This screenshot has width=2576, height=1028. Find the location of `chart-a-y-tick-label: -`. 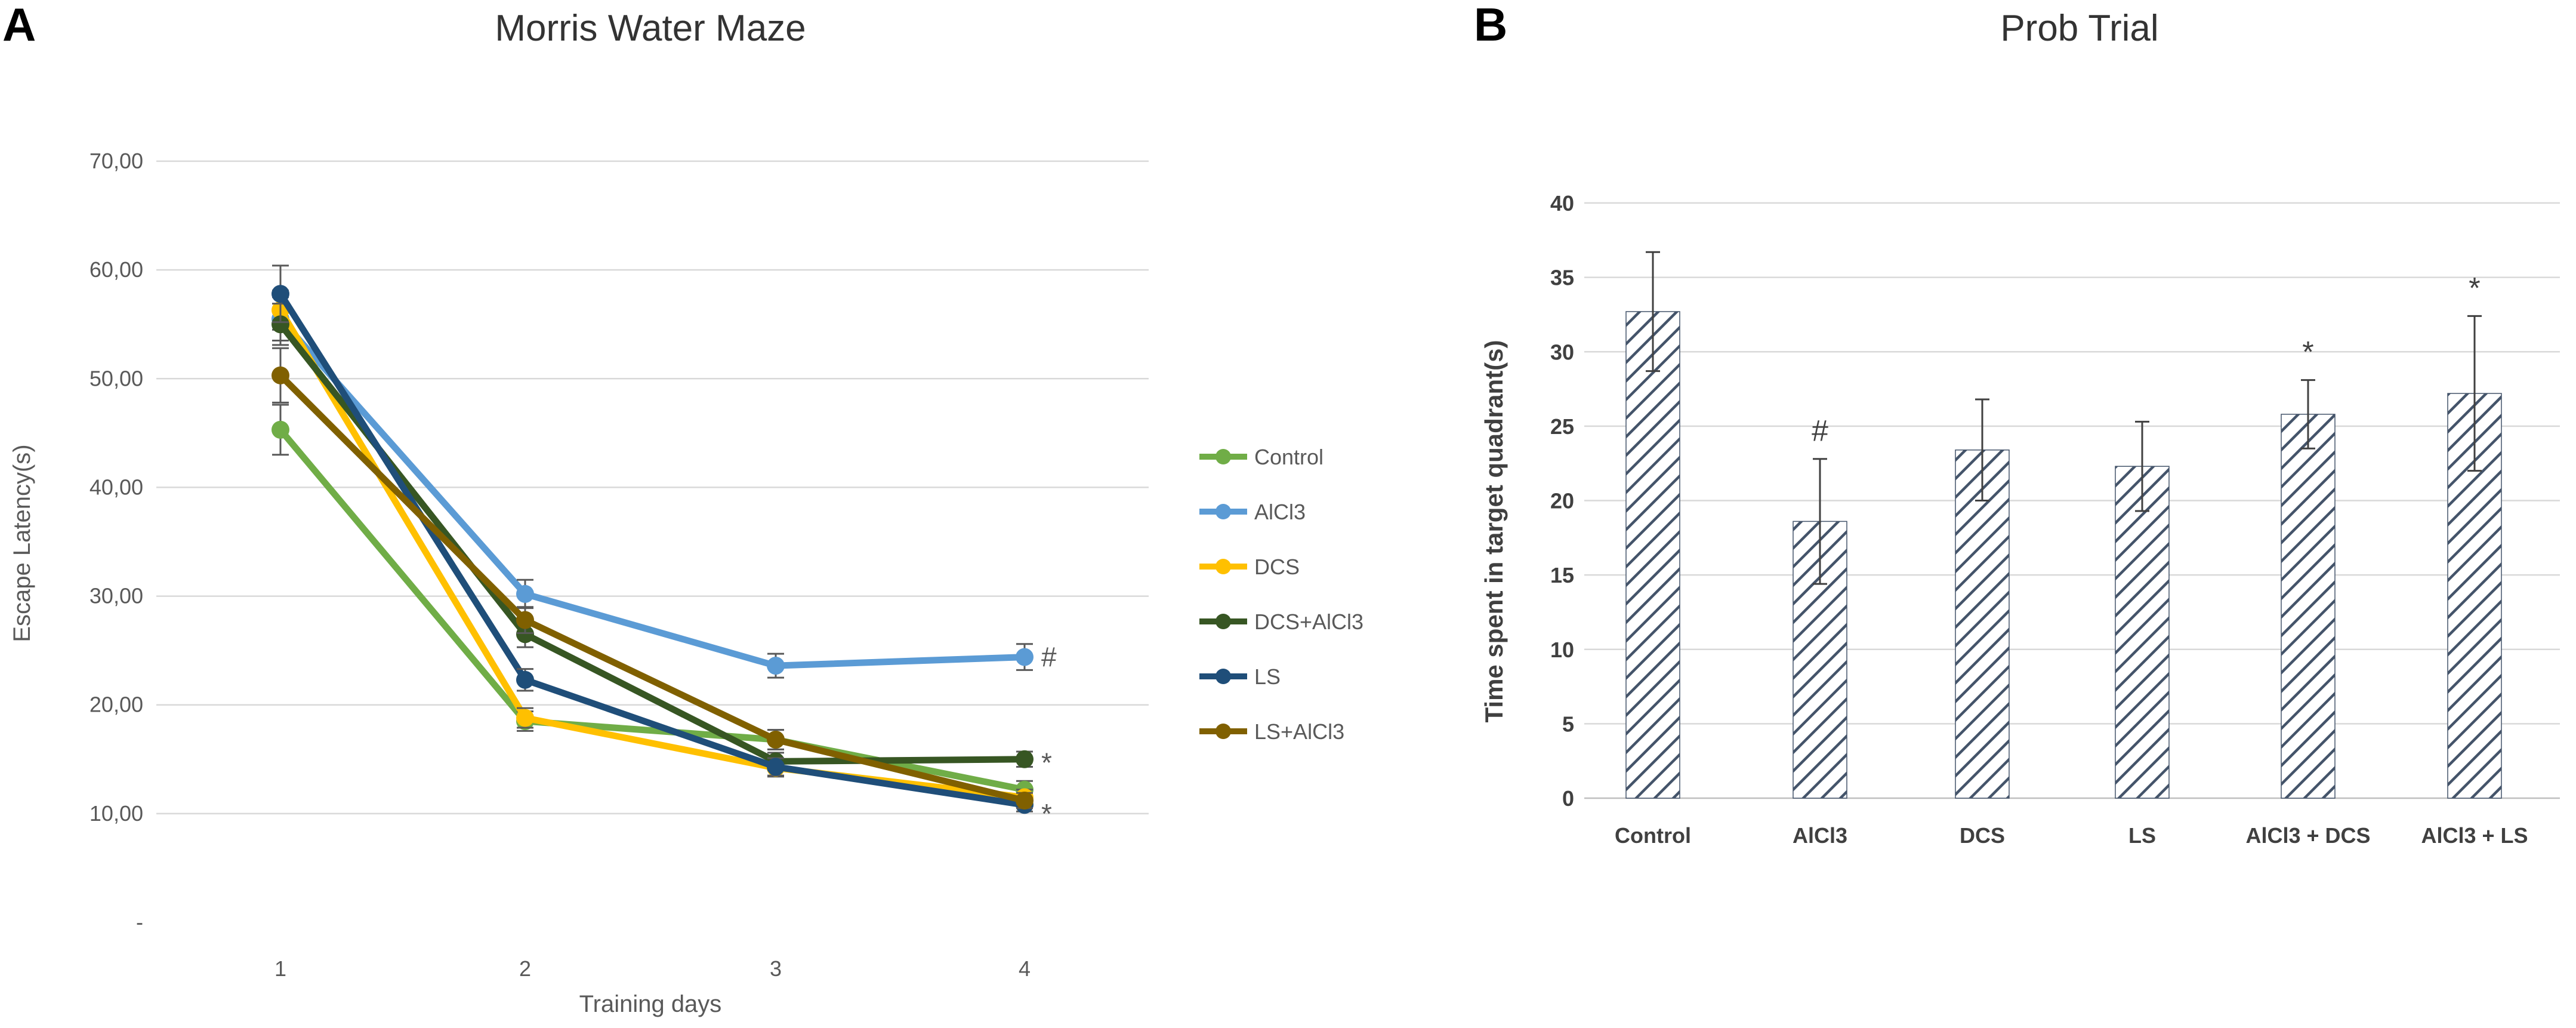

chart-a-y-tick-label: - is located at coordinates (139, 922).